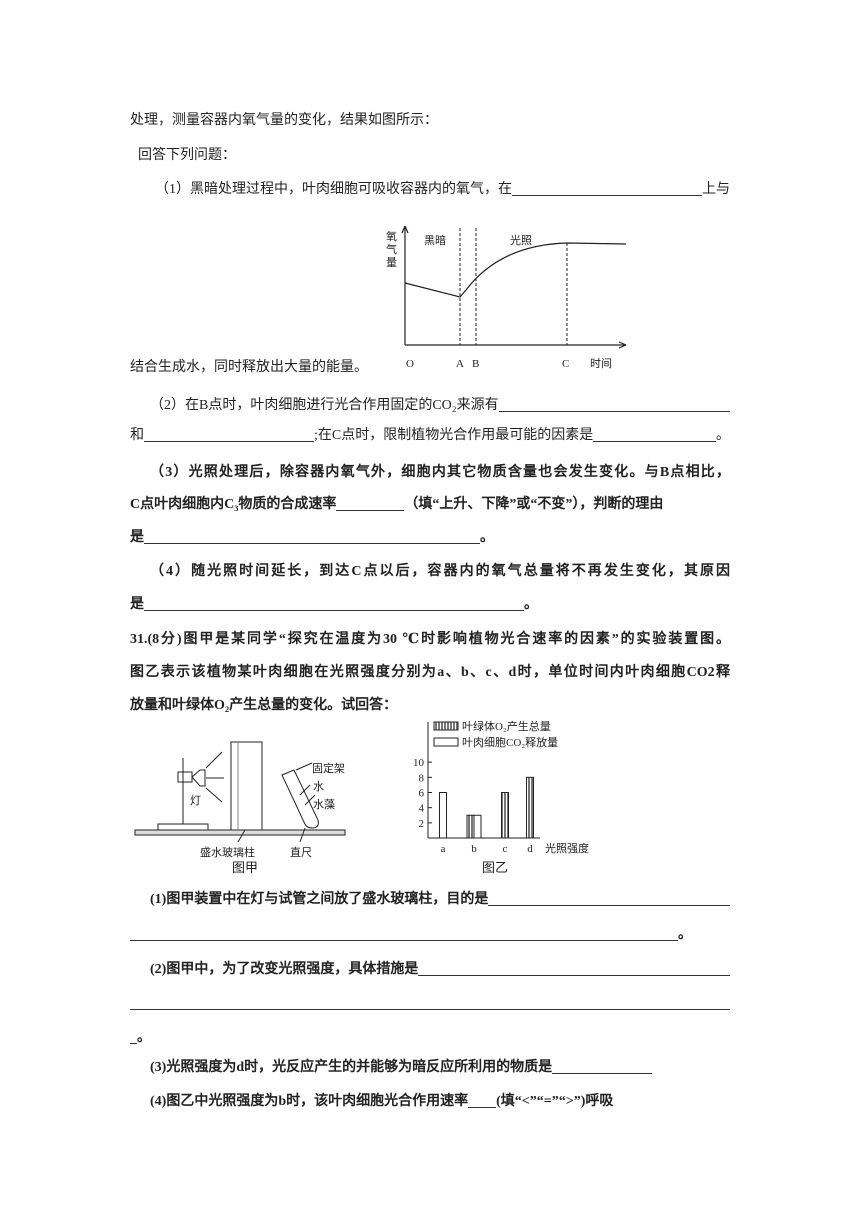 The width and height of the screenshot is (860, 1216). What do you see at coordinates (419, 763) in the screenshot?
I see `y-tick-label: 10` at bounding box center [419, 763].